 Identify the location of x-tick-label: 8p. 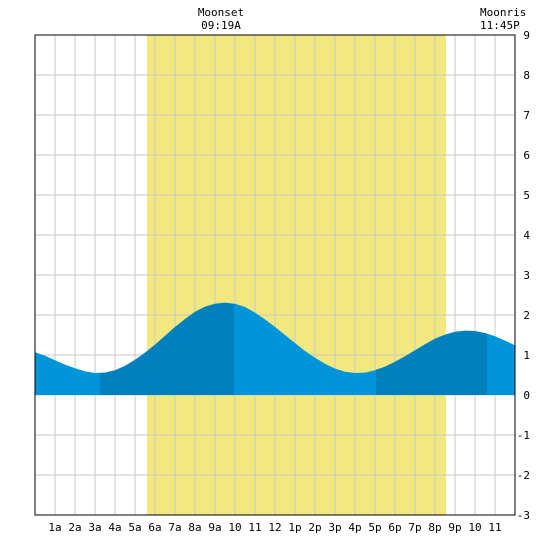
(434, 527).